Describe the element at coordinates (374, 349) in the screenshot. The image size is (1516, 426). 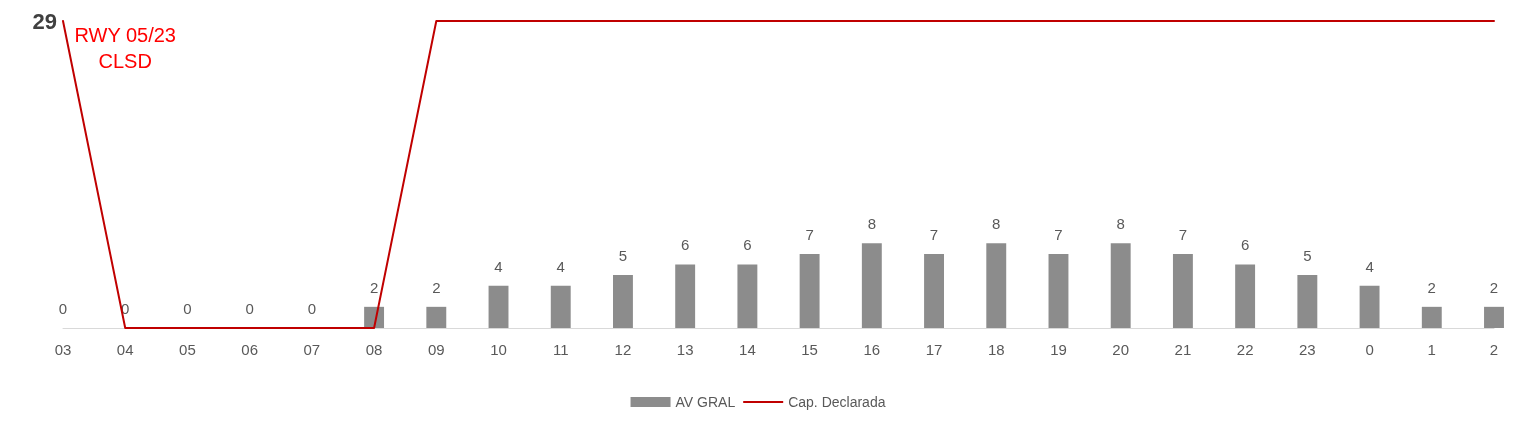
I see `x-tick-label: 08` at that location.